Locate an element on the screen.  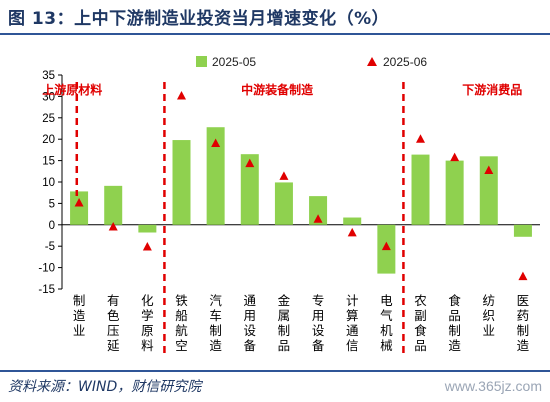
x-tick-label: 食品制造 is located at coordinates (454, 323).